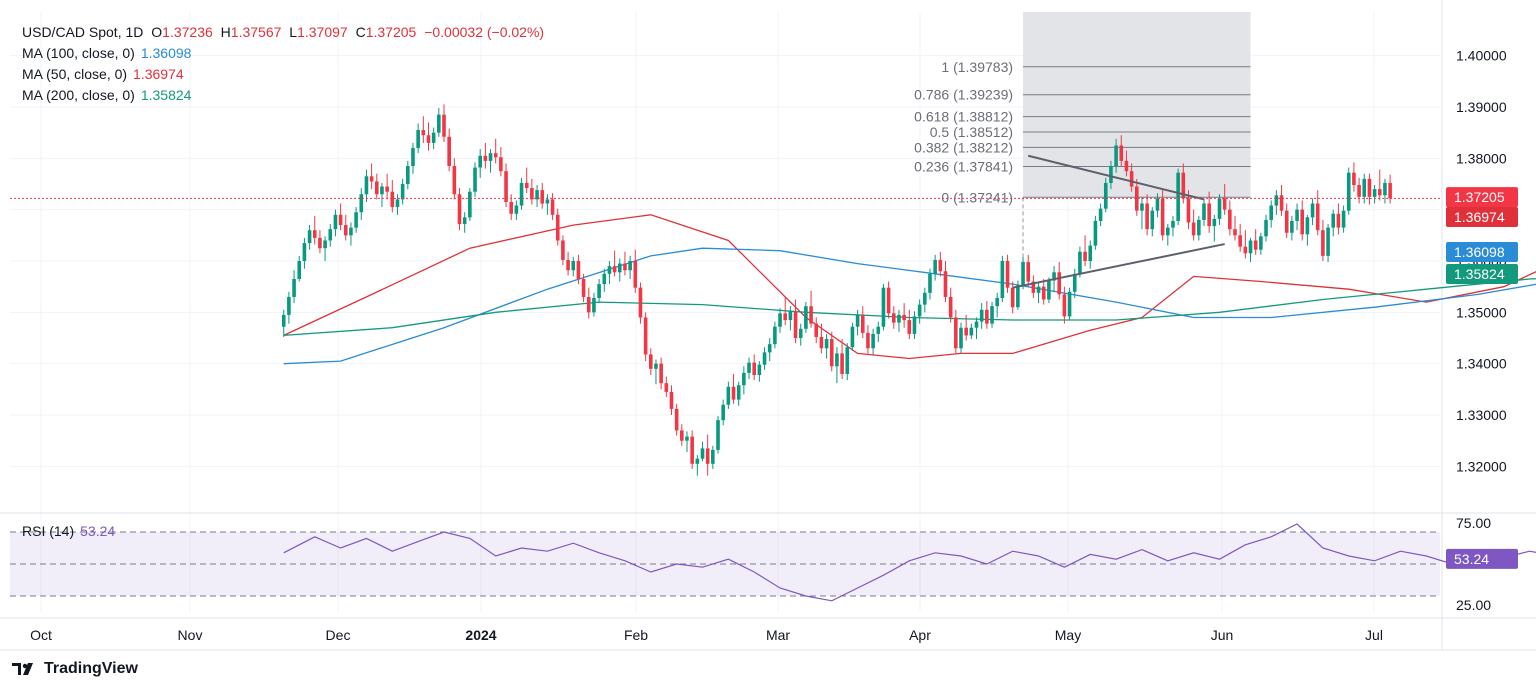 The width and height of the screenshot is (1536, 692). I want to click on price-tag-bg, so click(1482, 274).